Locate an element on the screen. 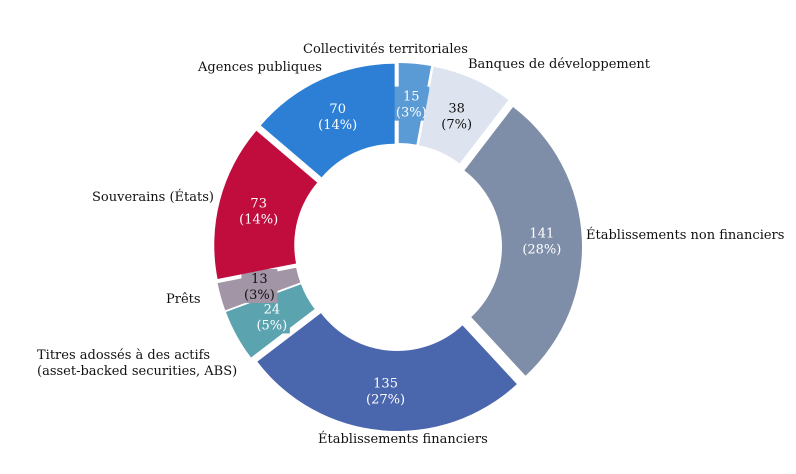 The height and width of the screenshot is (474, 796). data-label-percent: (5%) is located at coordinates (271, 325).